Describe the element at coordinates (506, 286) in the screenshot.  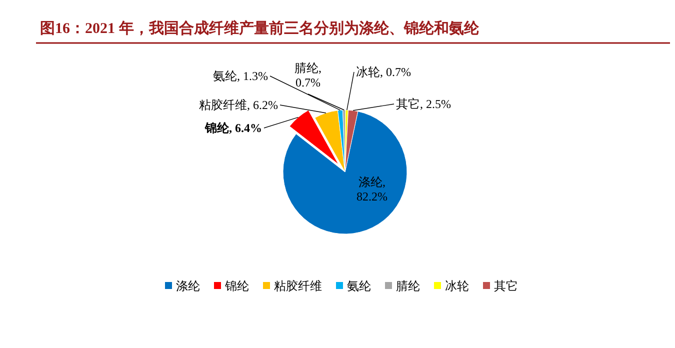
I see `legend-label: 其它` at that location.